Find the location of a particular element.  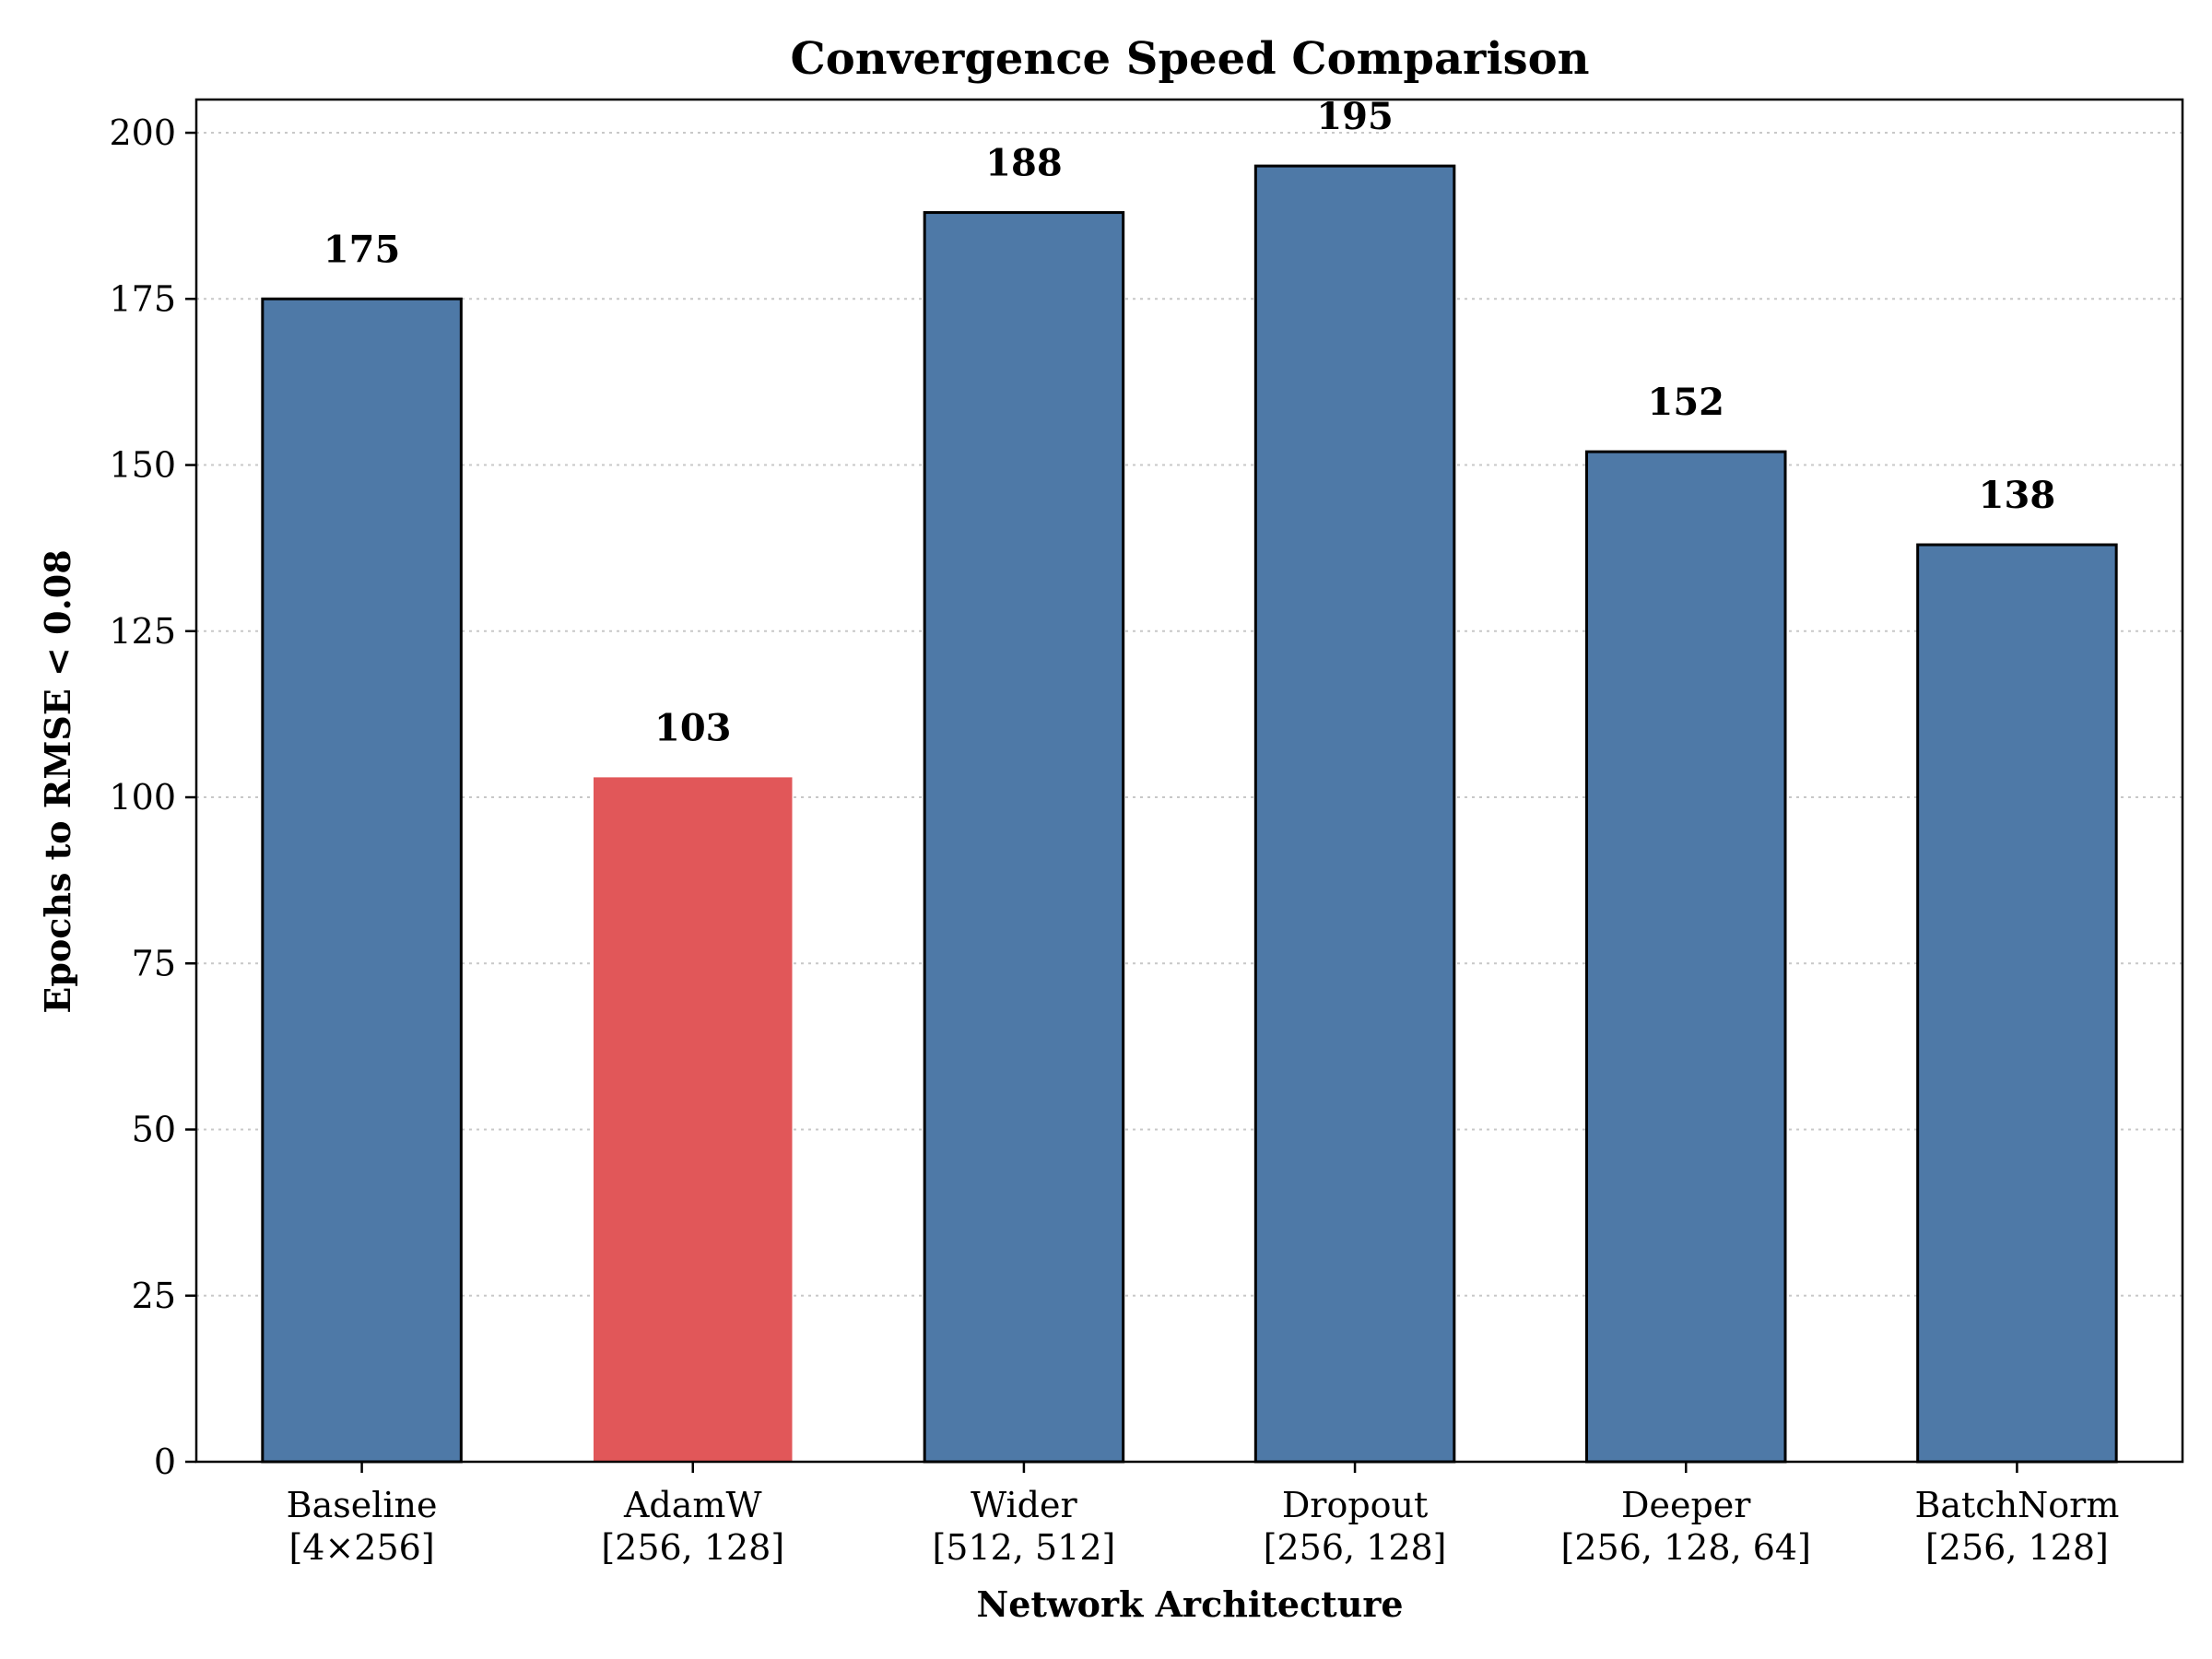

x-axis-label: Network Architecture is located at coordinates (1189, 1604).